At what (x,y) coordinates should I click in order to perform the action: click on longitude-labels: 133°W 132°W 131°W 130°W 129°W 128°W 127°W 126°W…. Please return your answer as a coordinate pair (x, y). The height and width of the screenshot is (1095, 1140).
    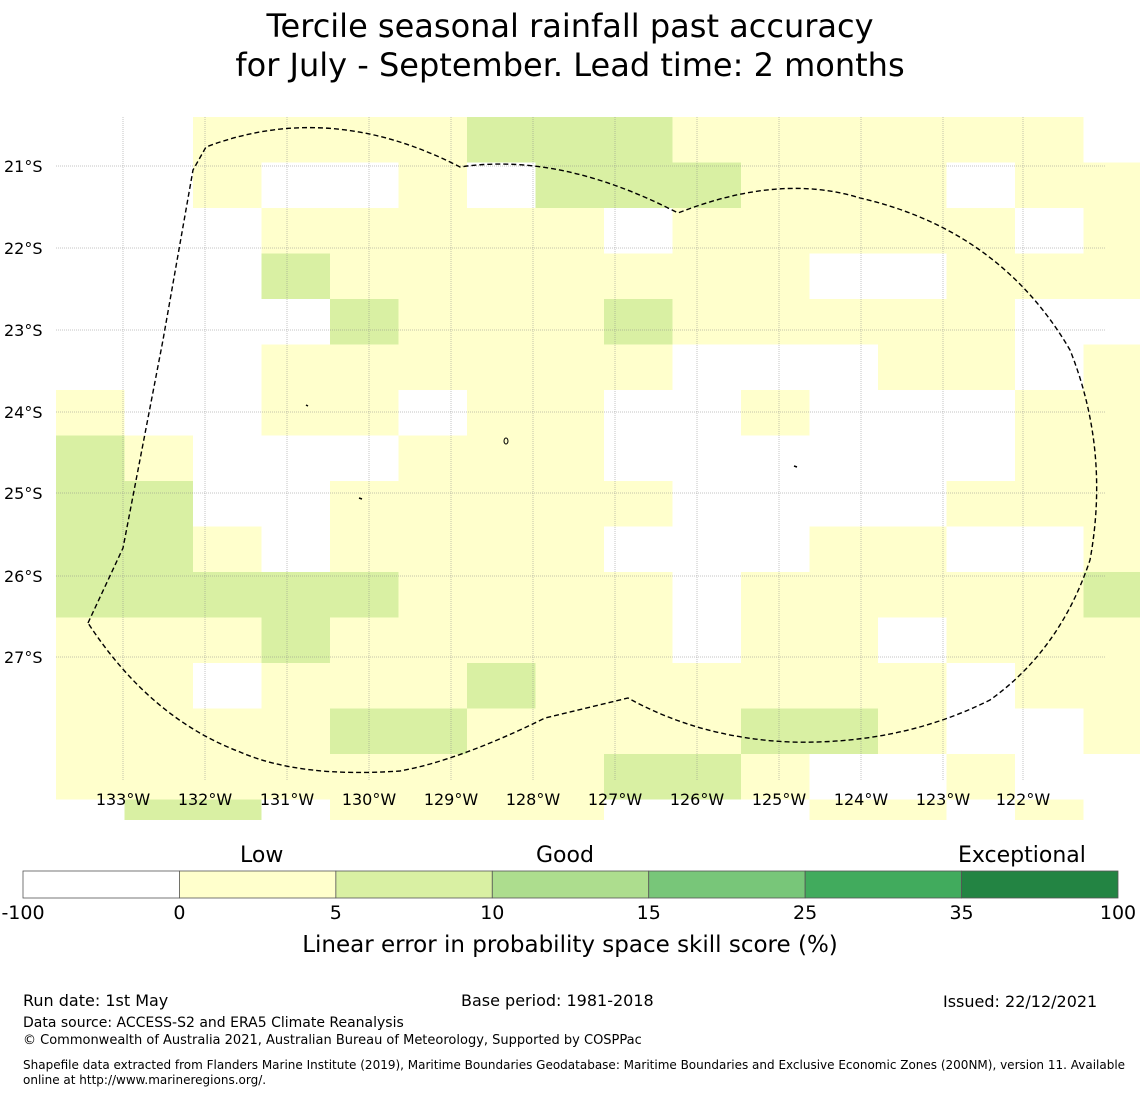
    Looking at the image, I should click on (573, 799).